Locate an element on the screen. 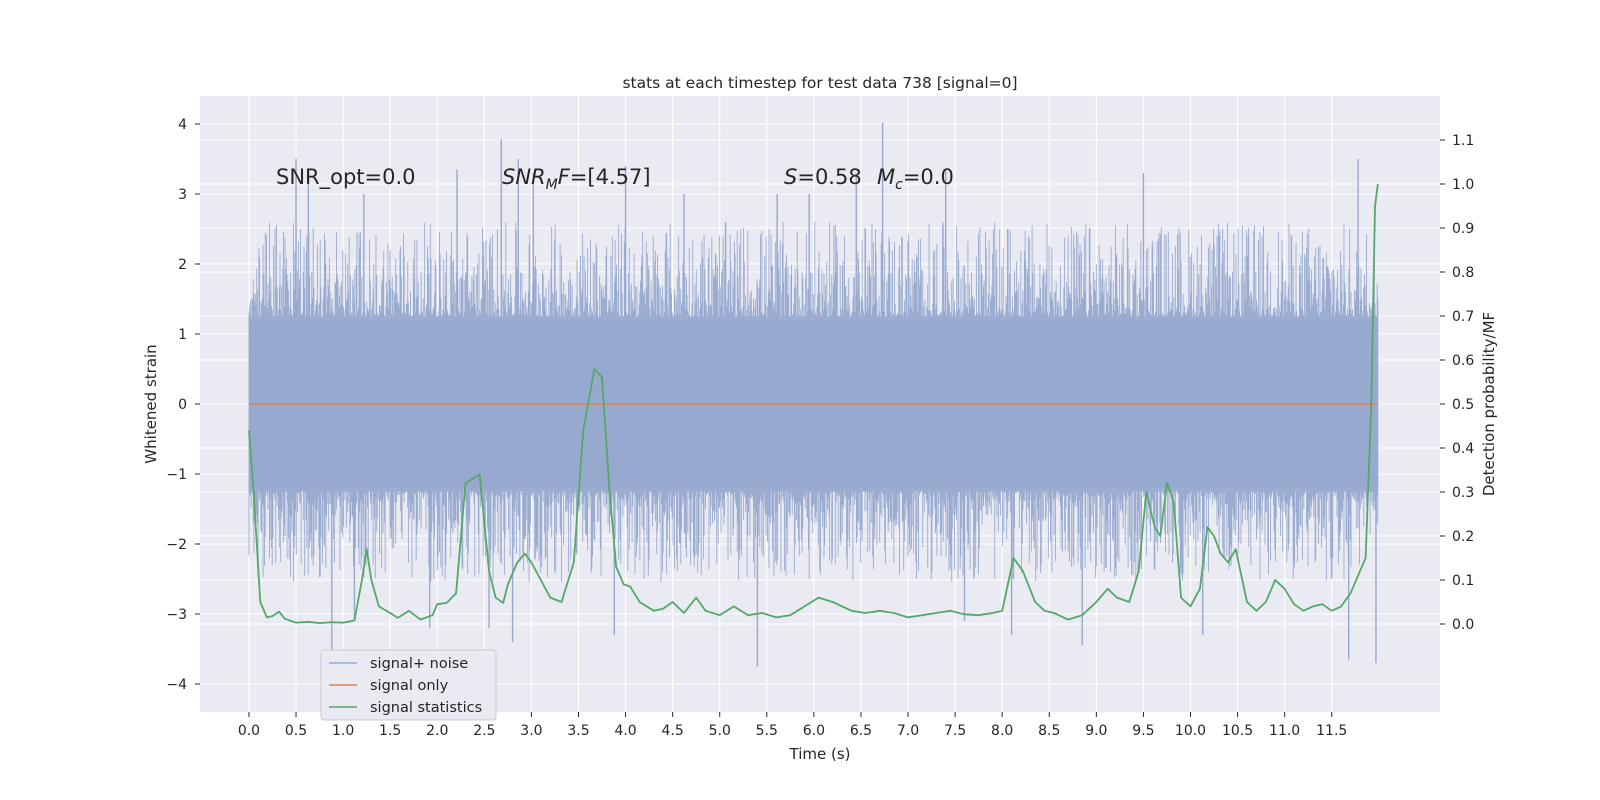  x-tick-label: 7.5 is located at coordinates (955, 731).